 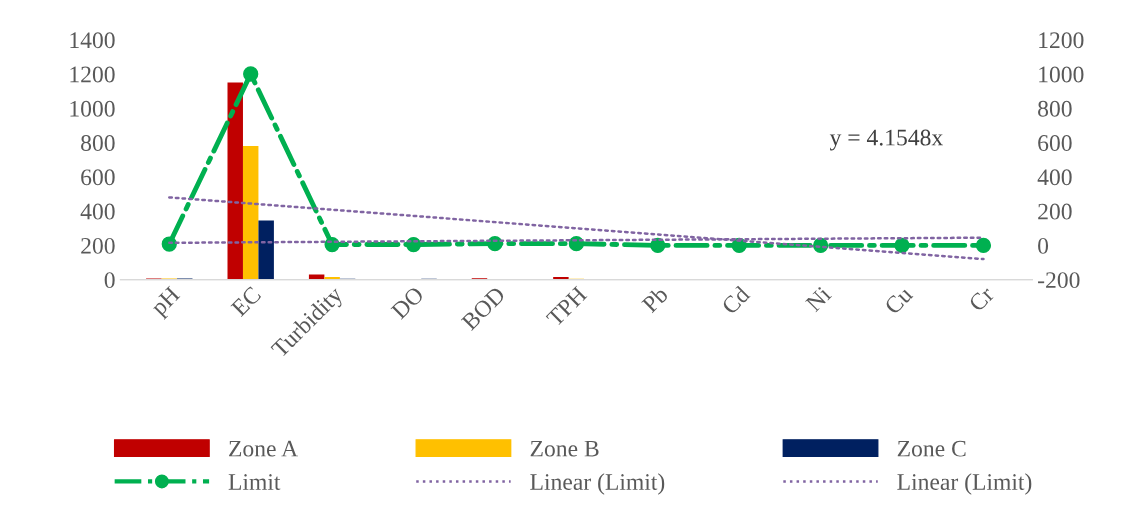 I want to click on y2-tick-label: 1000, so click(x=1061, y=74).